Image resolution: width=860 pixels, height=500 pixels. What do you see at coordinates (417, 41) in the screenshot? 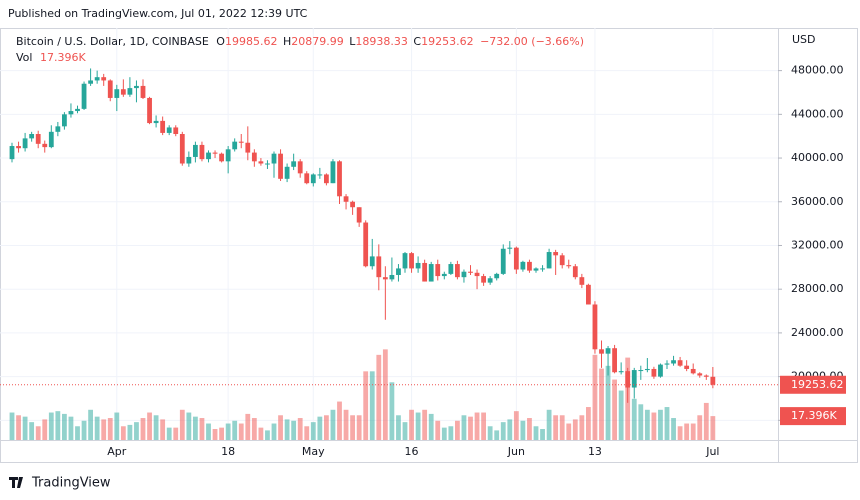
I see `close-label: C` at bounding box center [417, 41].